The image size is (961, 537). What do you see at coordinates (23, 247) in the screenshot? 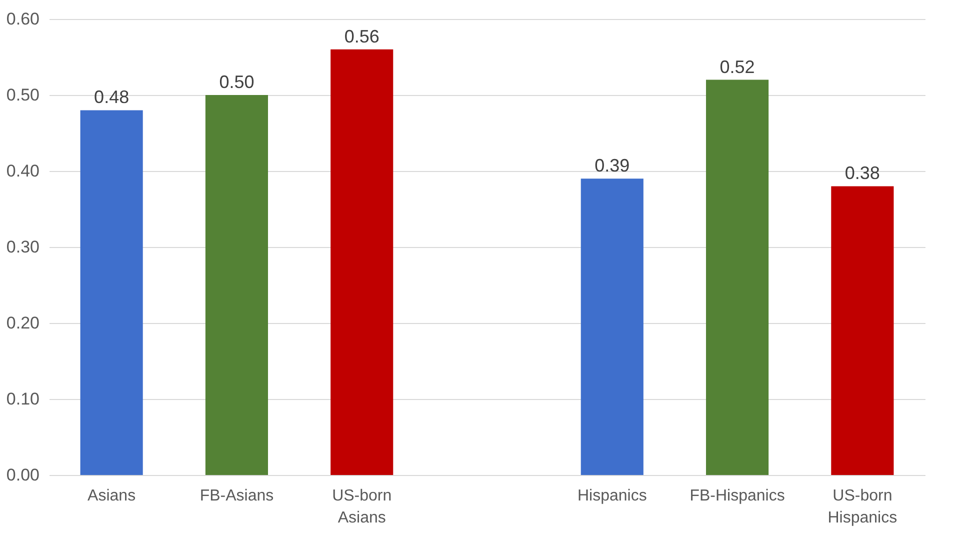
I see `y-tick-label: 0.30` at bounding box center [23, 247].